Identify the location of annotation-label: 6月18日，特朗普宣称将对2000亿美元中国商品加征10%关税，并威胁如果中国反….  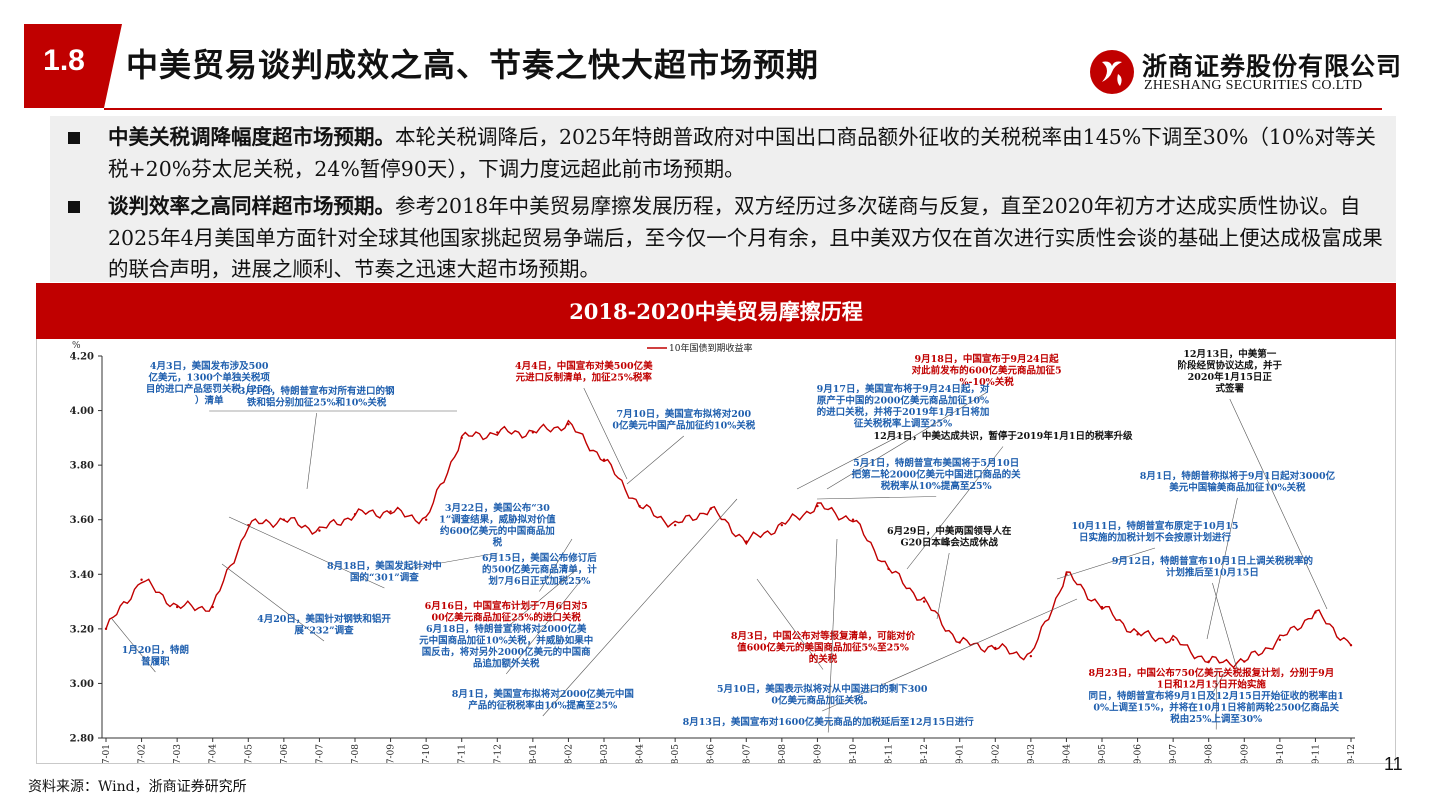
(506, 646).